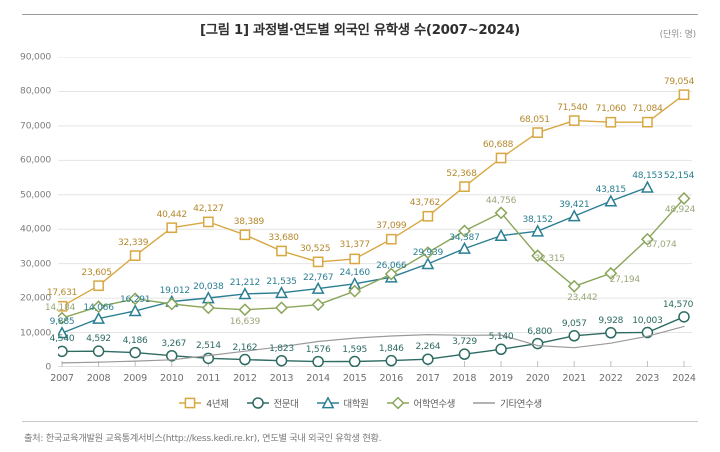 The width and height of the screenshot is (720, 452). Describe the element at coordinates (342, 403) in the screenshot. I see `legend-item-대학원: 대학원` at that location.